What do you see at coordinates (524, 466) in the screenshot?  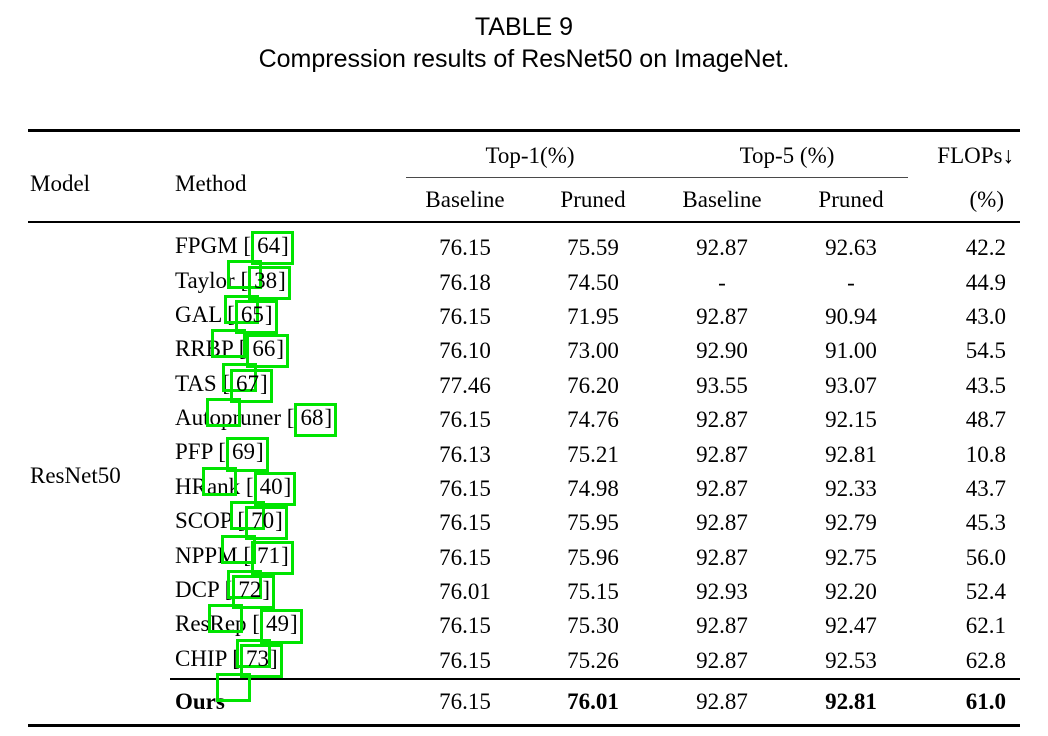 I see `table-row: PFP [69] 76.13 75.21 92.87 92.81 10.8` at bounding box center [524, 466].